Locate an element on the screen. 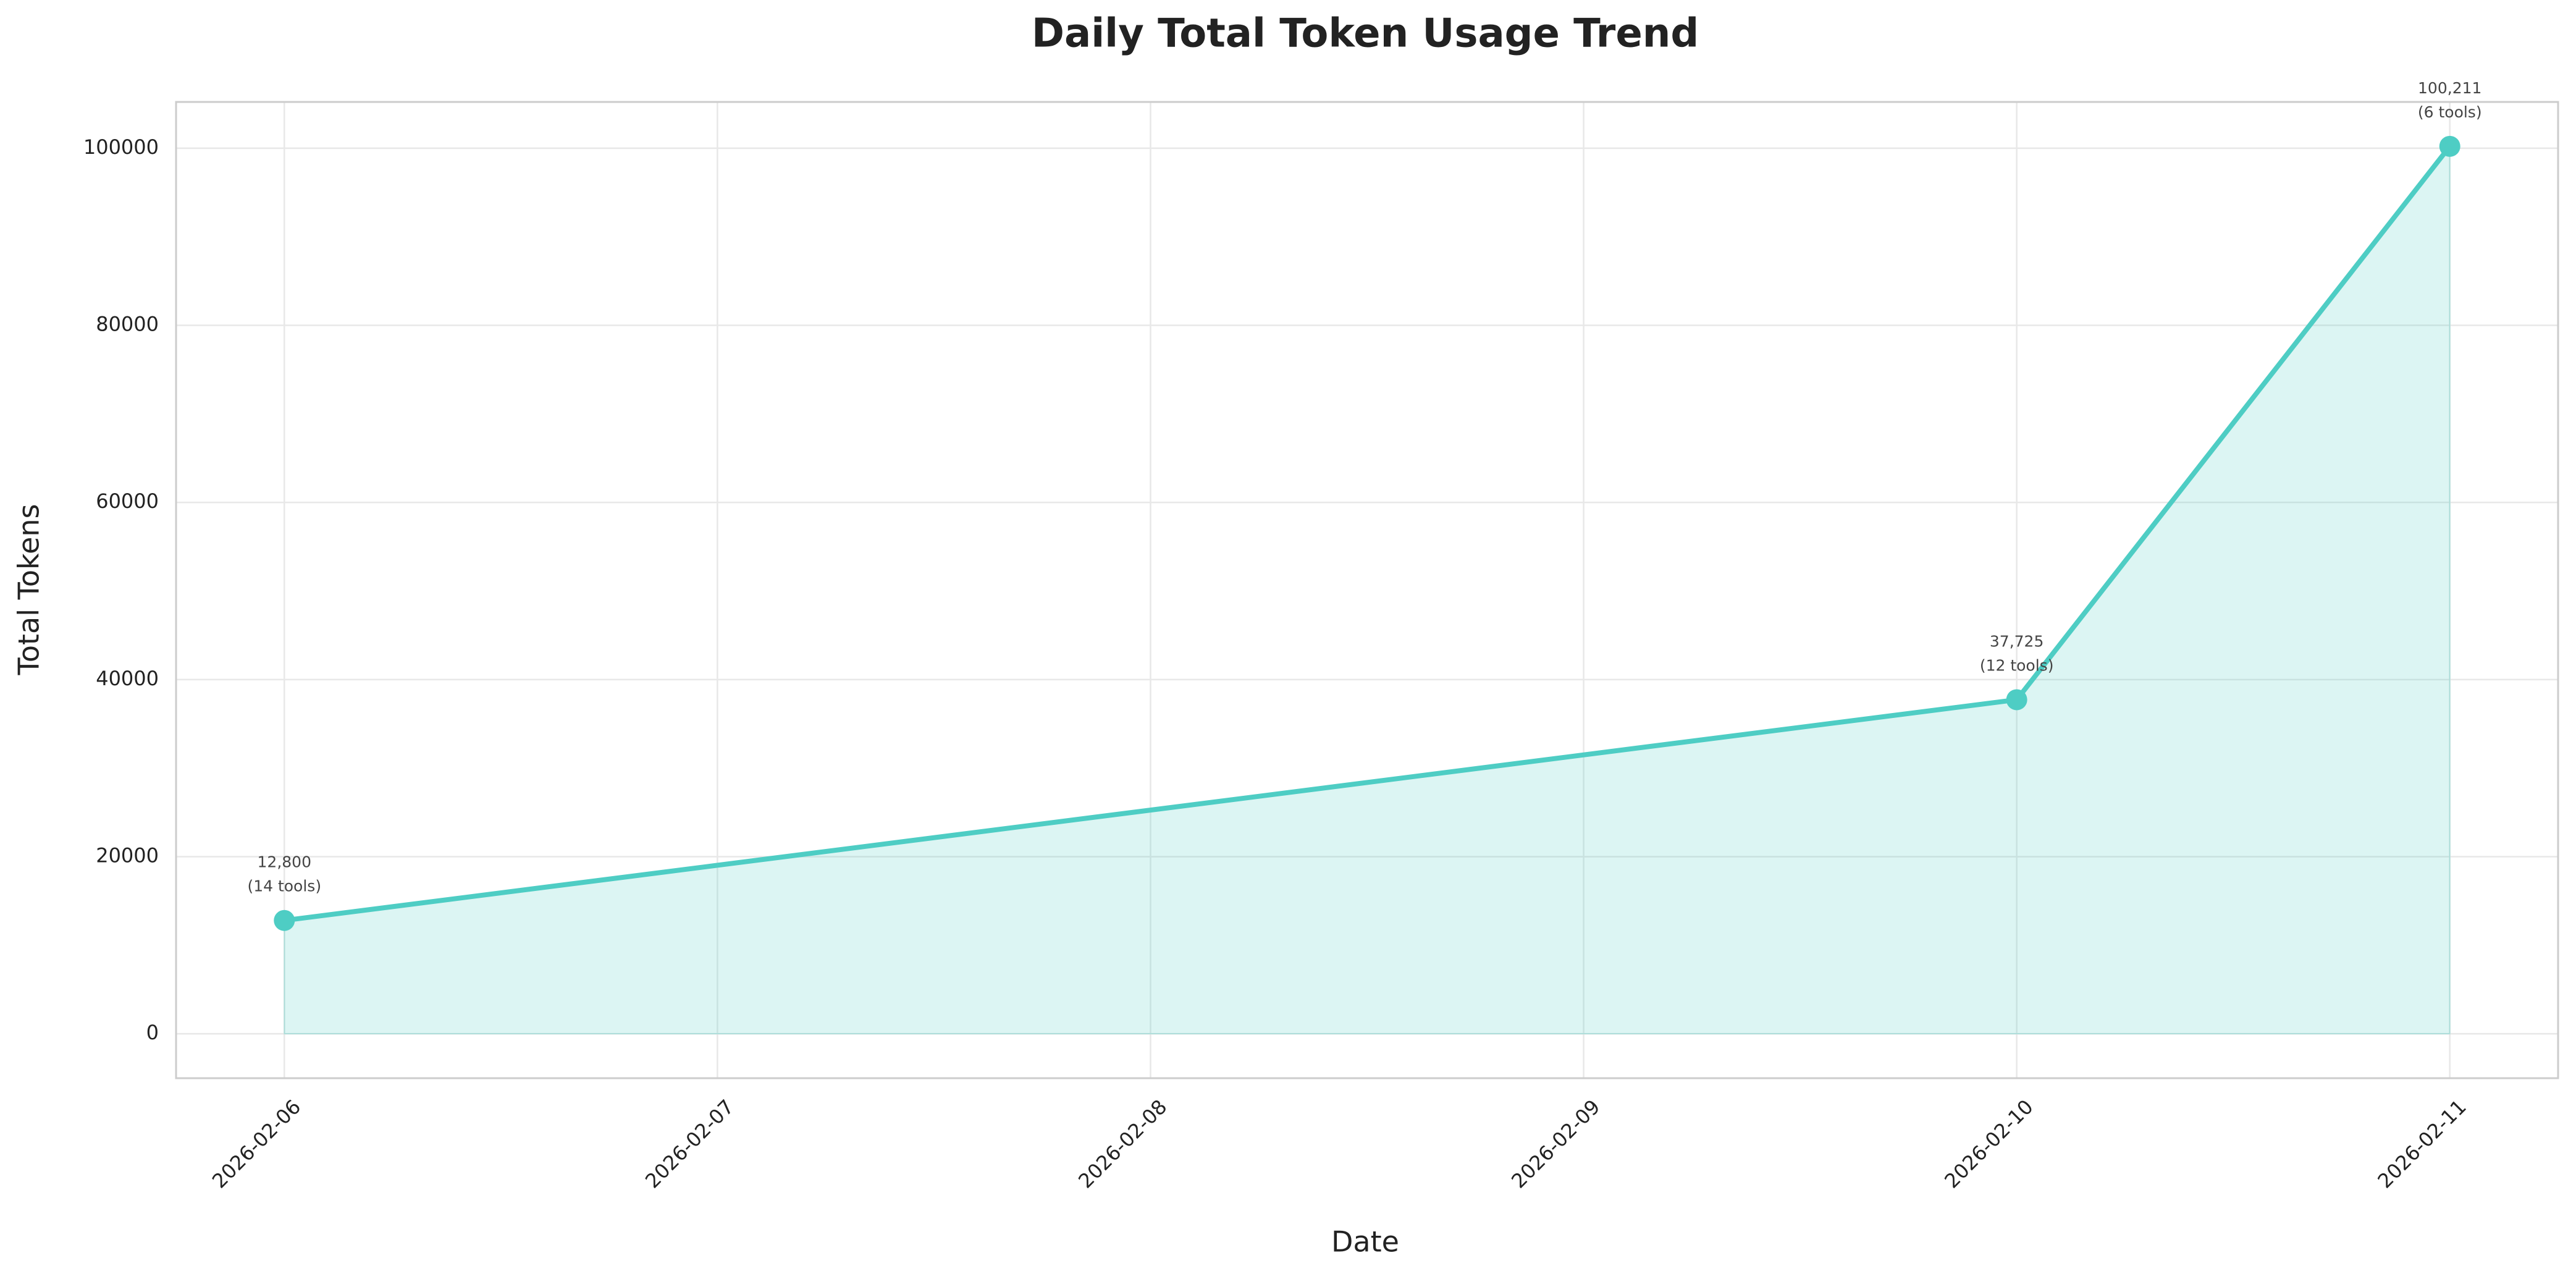  value-label: 12,800 is located at coordinates (284, 862).